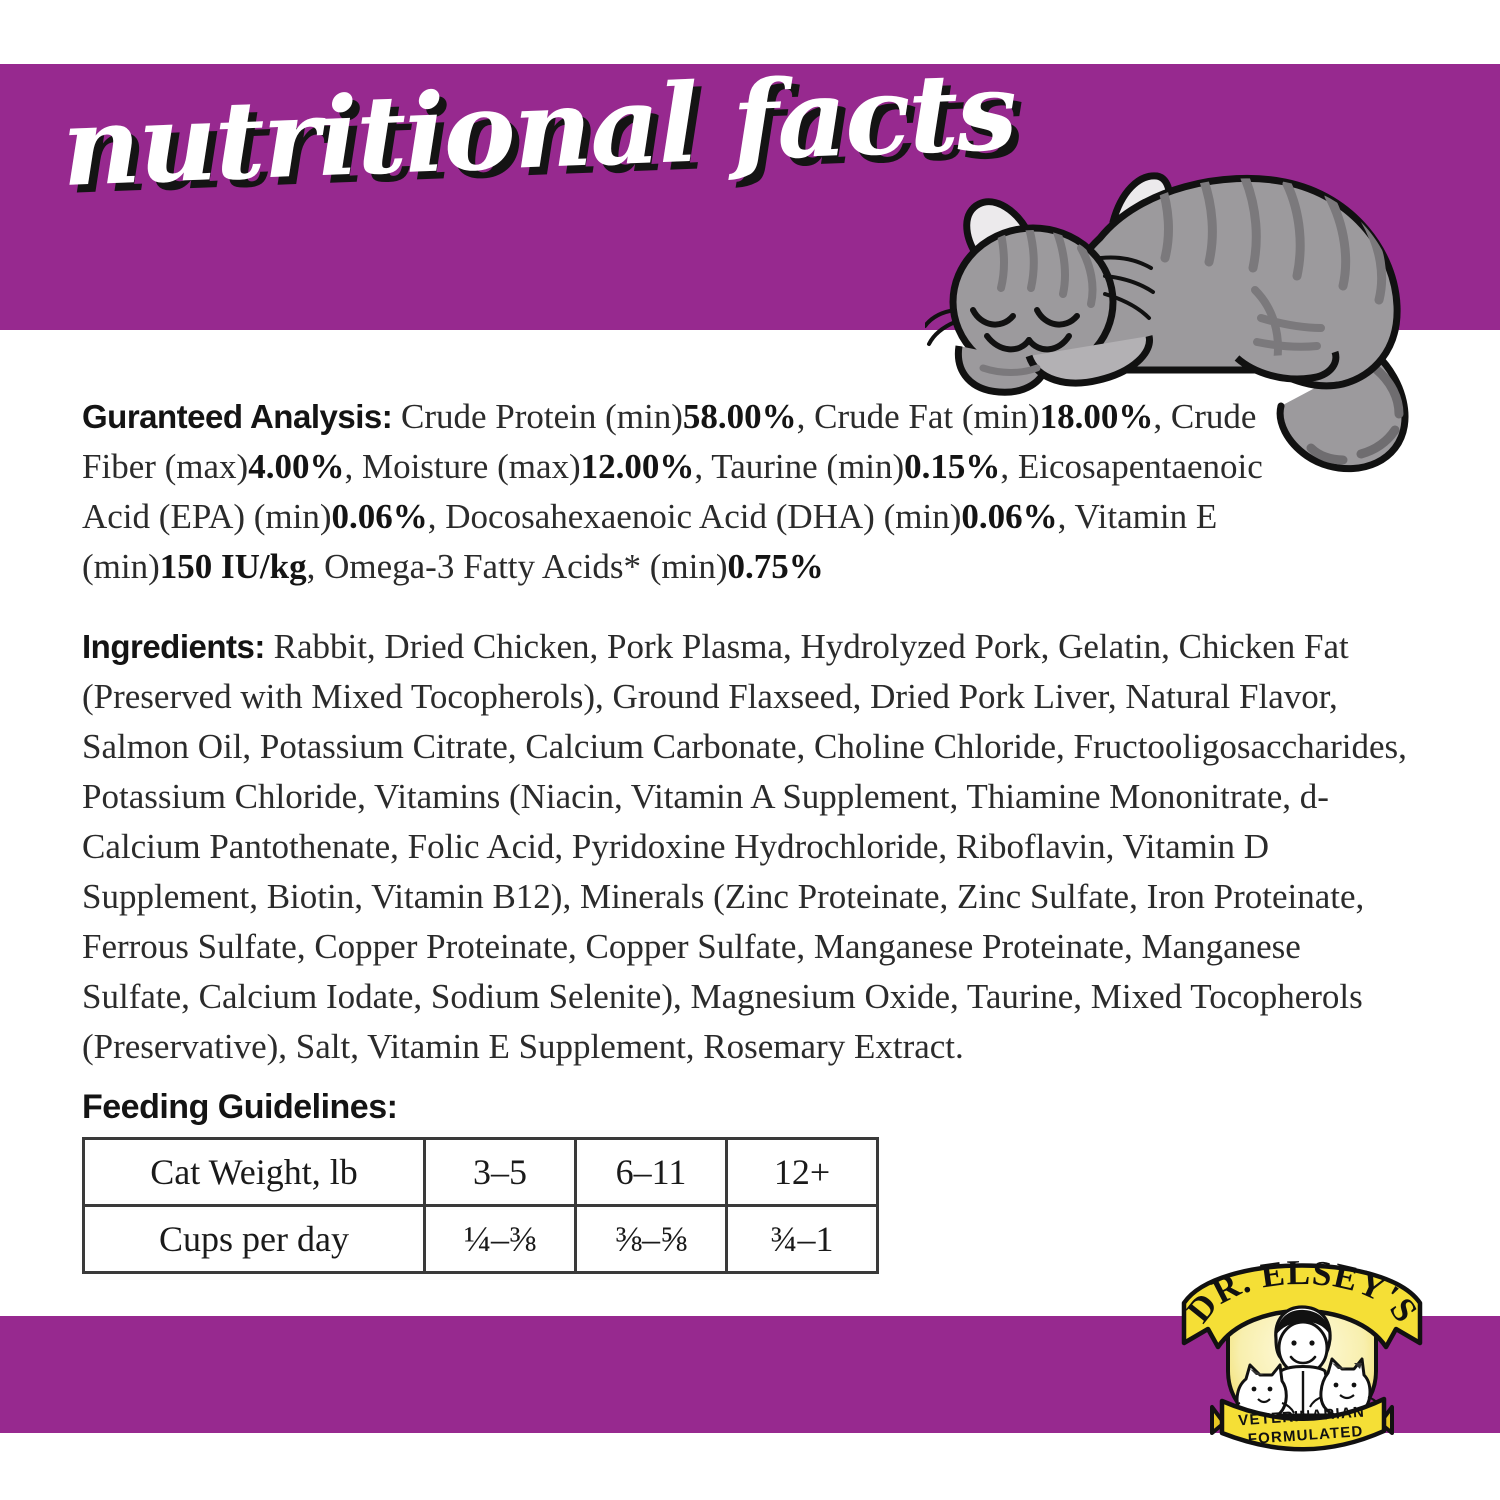 This screenshot has width=1500, height=1500. I want to click on cat-weight-range-3: 12+, so click(802, 1172).